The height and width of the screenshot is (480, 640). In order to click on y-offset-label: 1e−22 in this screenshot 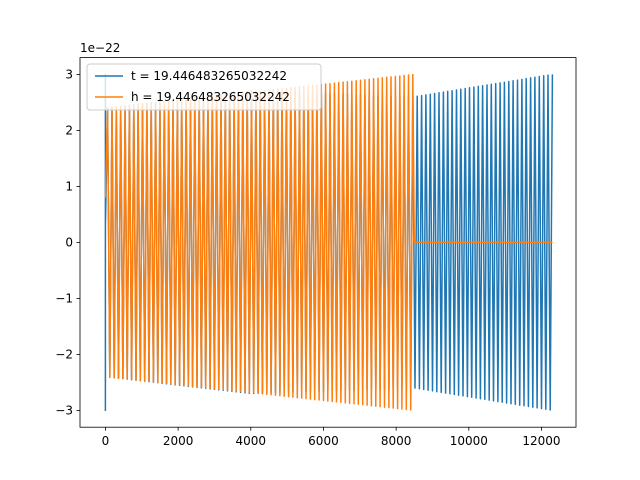, I will do `click(100, 48)`.